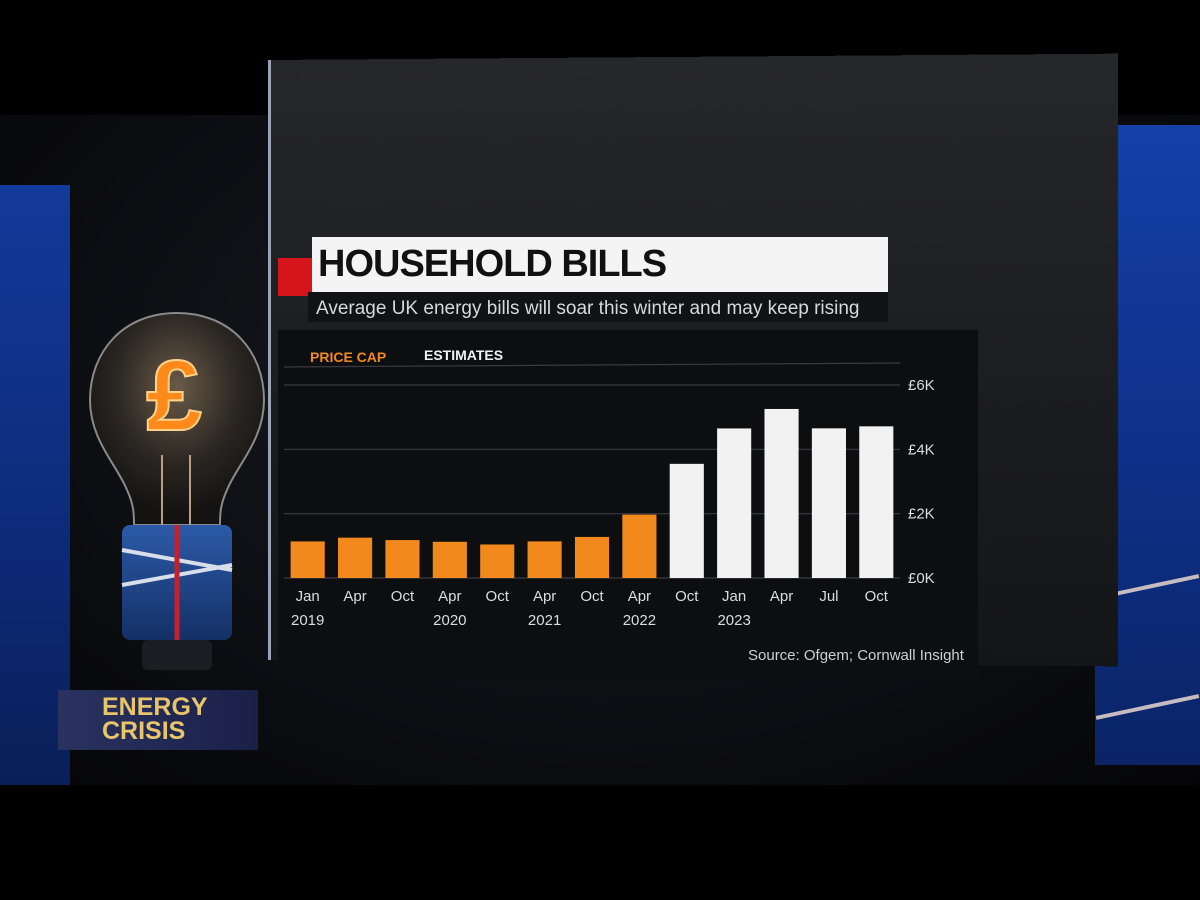 The width and height of the screenshot is (1200, 900). Describe the element at coordinates (172, 707) in the screenshot. I see `badge-line-1: ENERGY` at that location.